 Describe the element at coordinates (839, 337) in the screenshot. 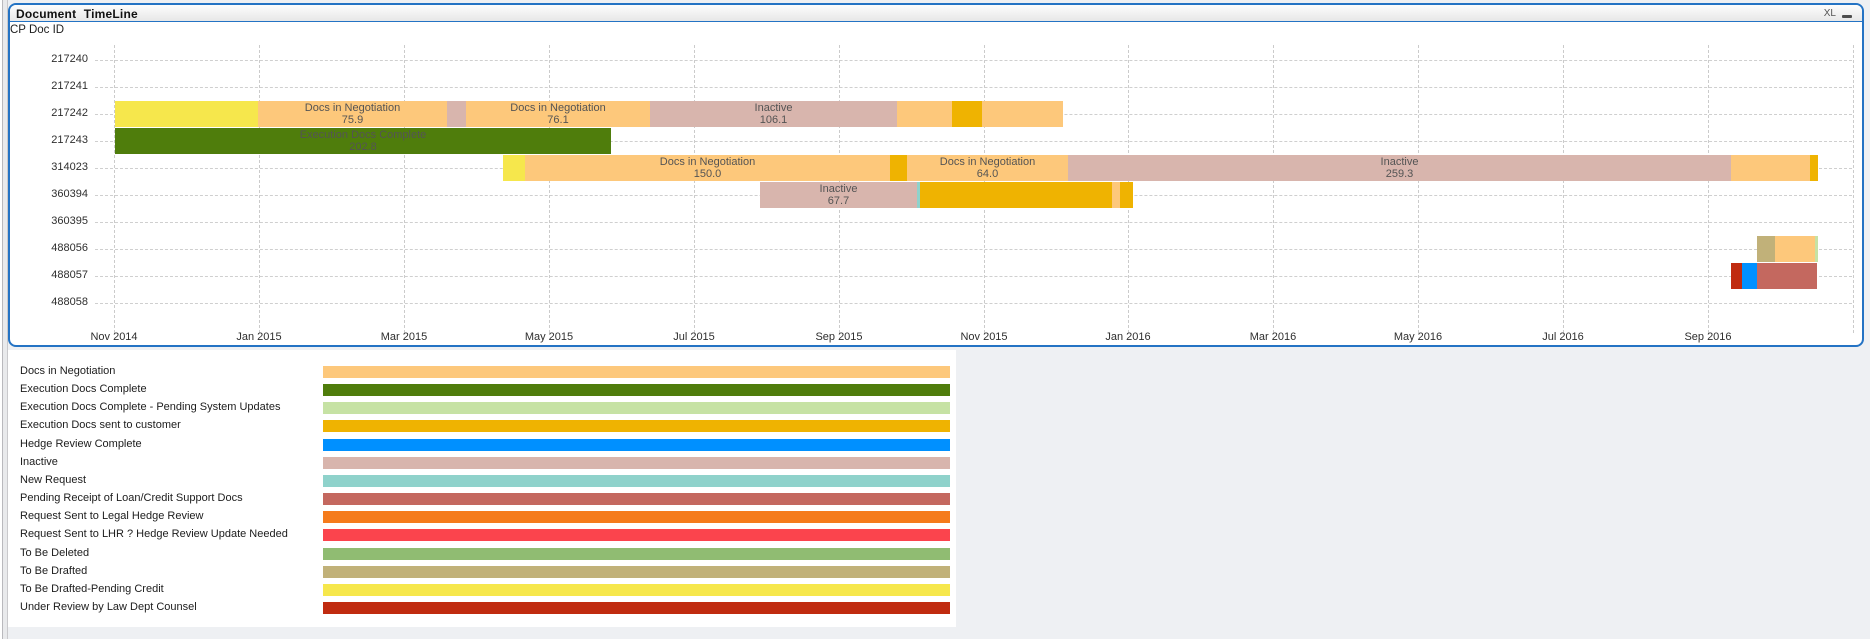

I see `x-axis-tick-label: Sep 2015` at that location.